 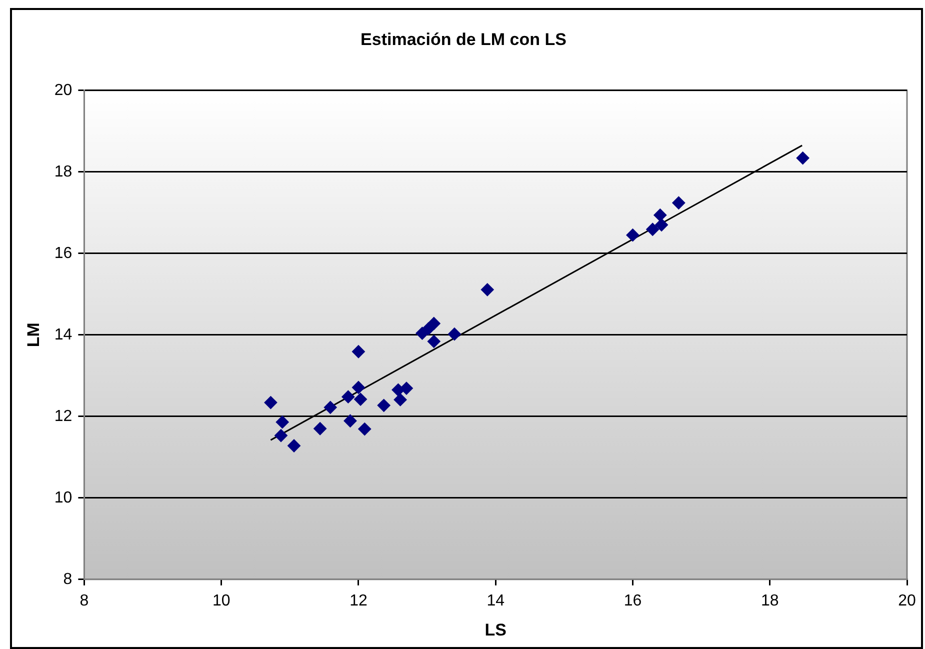 What do you see at coordinates (63, 335) in the screenshot?
I see `y-tick-label: 14` at bounding box center [63, 335].